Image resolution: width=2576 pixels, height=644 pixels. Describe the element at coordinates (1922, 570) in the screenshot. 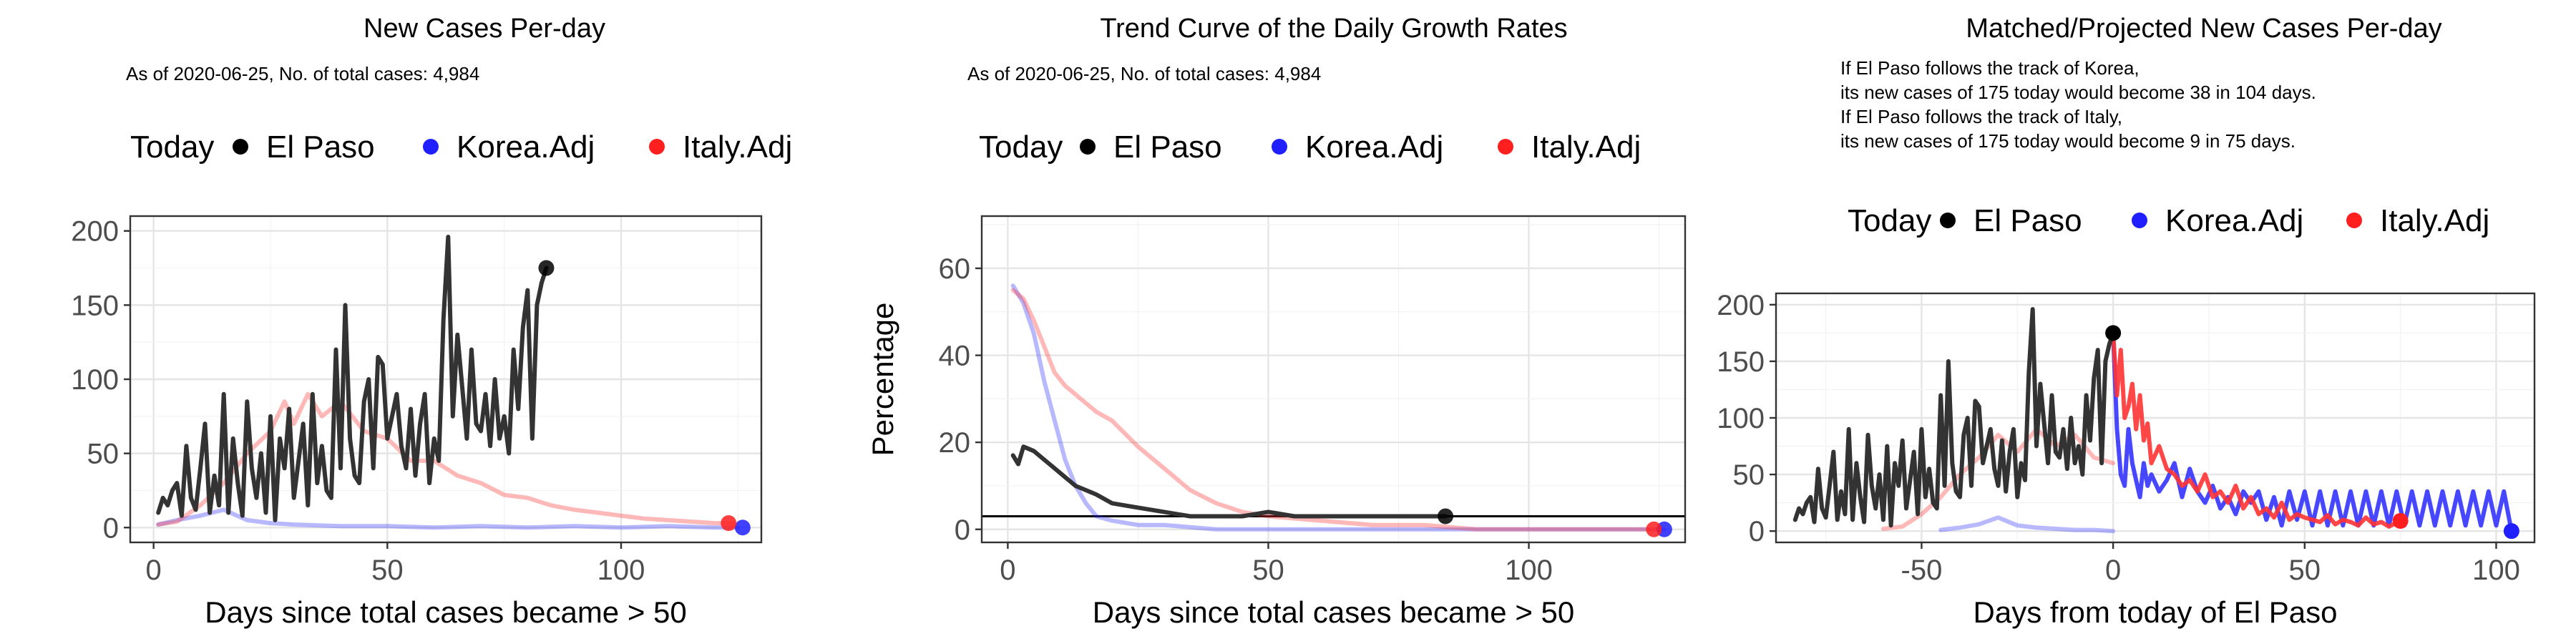

I see `x-tick-label: -50` at that location.